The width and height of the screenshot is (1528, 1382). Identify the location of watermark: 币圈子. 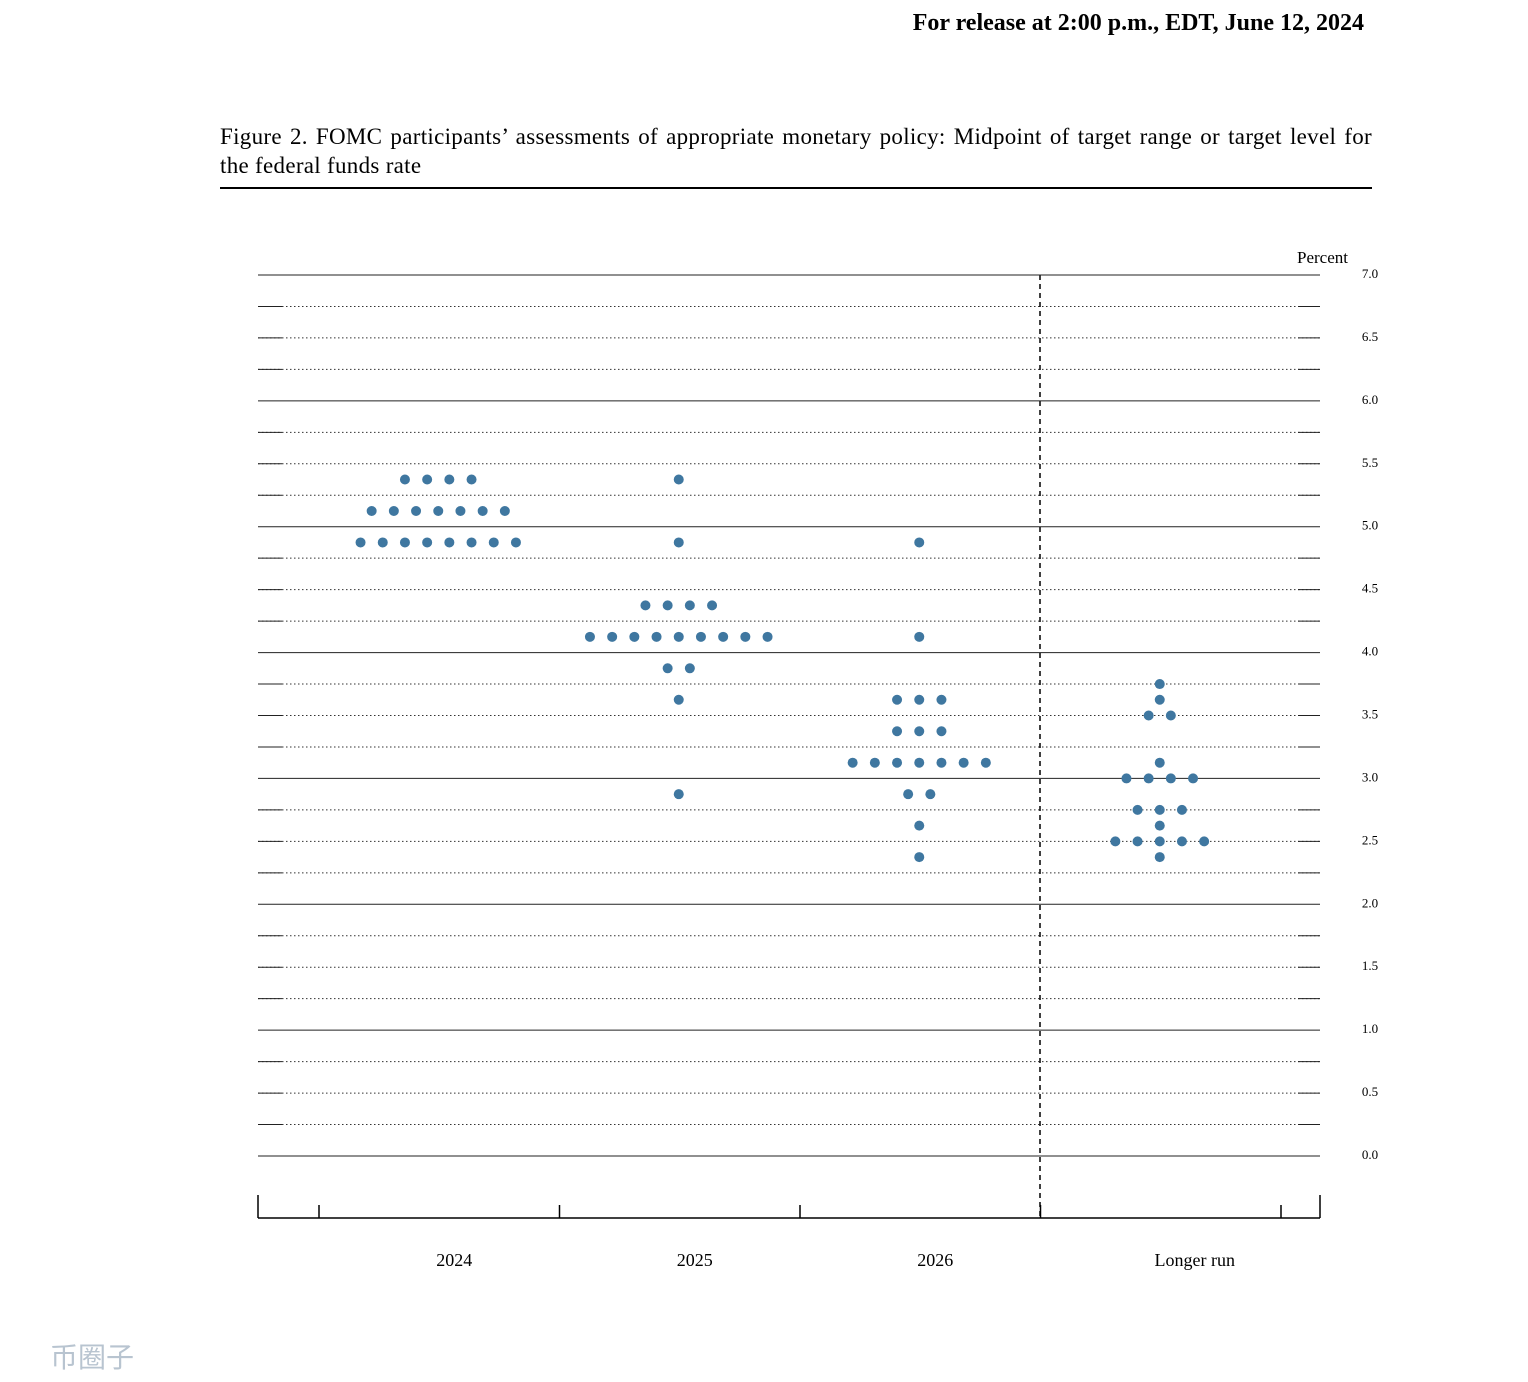
(92, 1357).